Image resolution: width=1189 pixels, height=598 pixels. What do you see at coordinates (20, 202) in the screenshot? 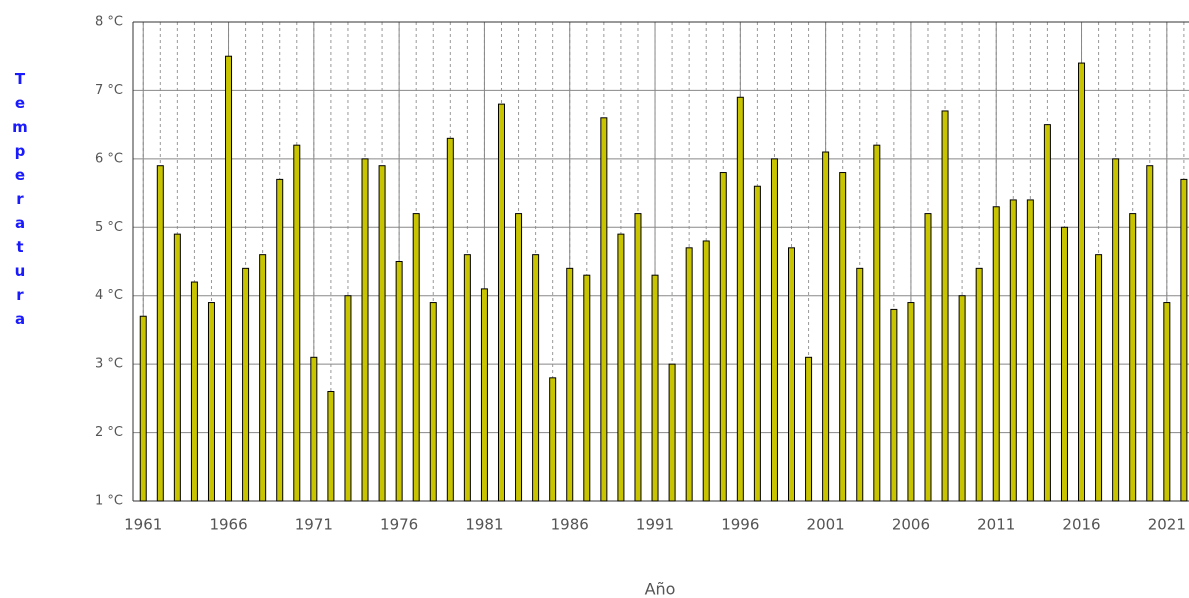
I see `y-axis-label: Temperatura` at bounding box center [20, 202].